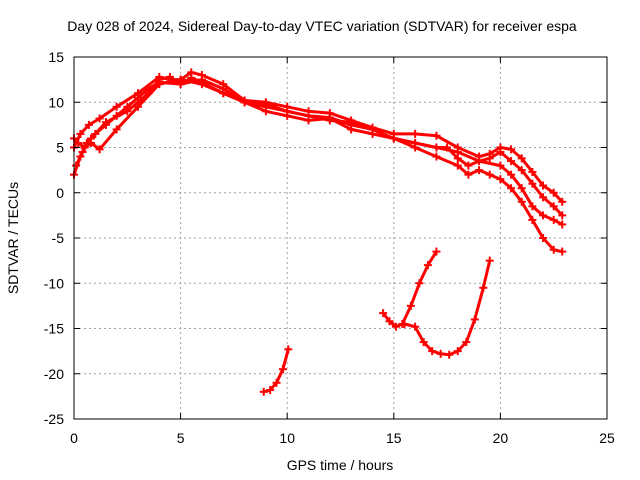  I want to click on y-tick-label: 0, so click(60, 193).